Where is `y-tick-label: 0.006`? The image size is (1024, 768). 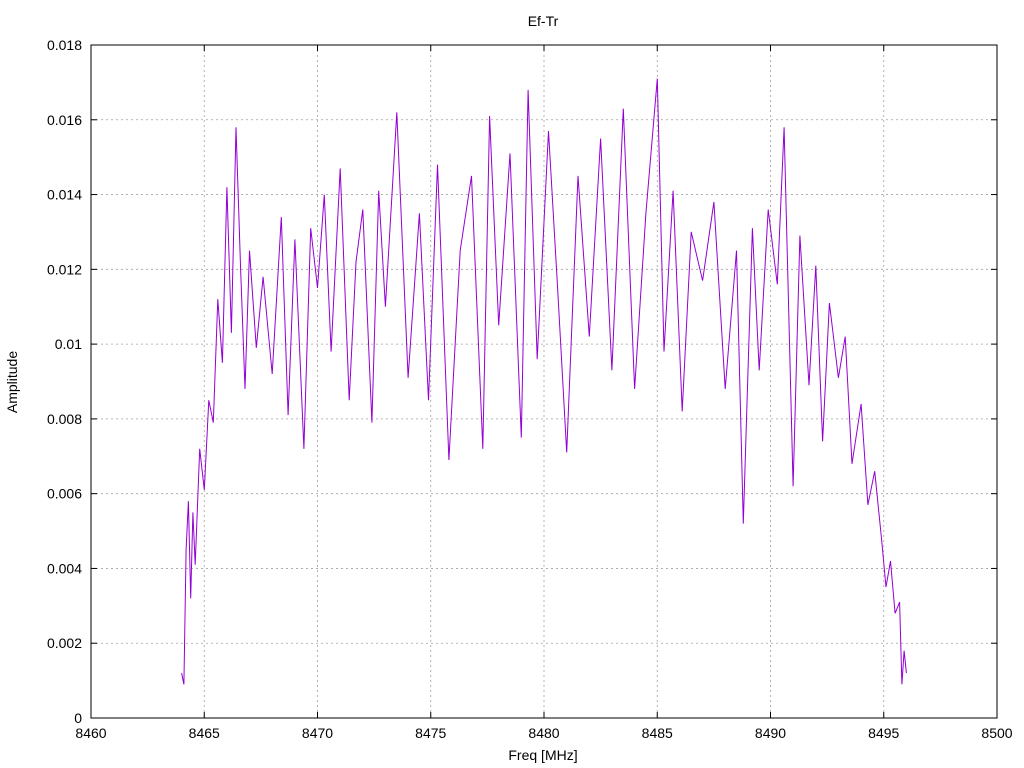
y-tick-label: 0.006 is located at coordinates (64, 494).